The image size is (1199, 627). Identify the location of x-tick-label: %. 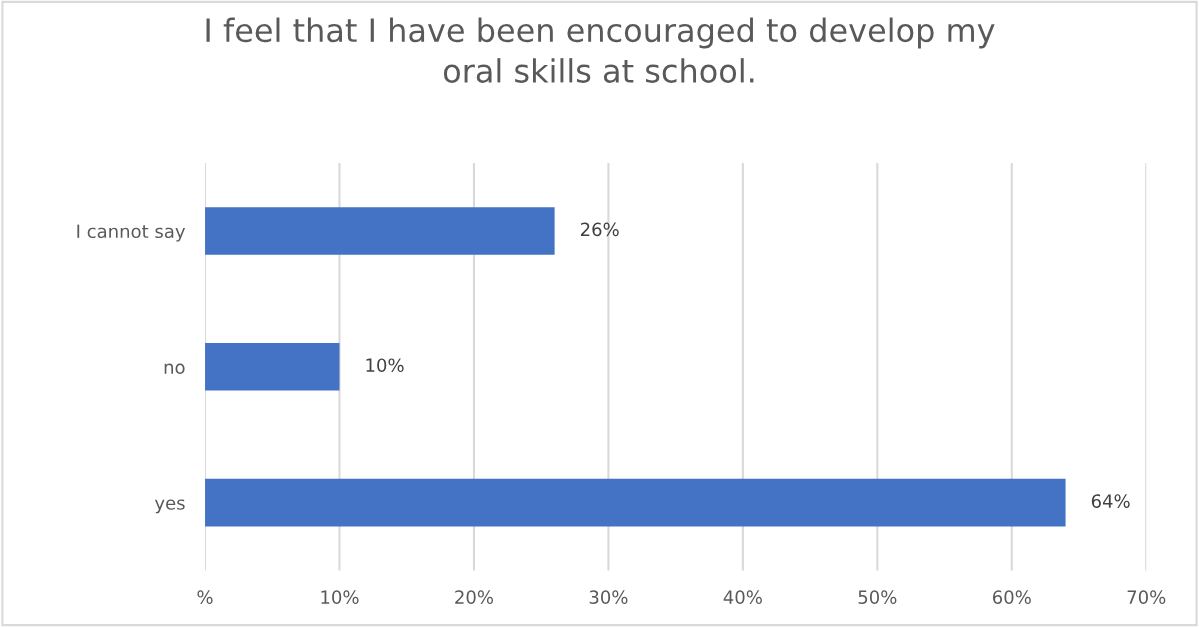
(205, 597).